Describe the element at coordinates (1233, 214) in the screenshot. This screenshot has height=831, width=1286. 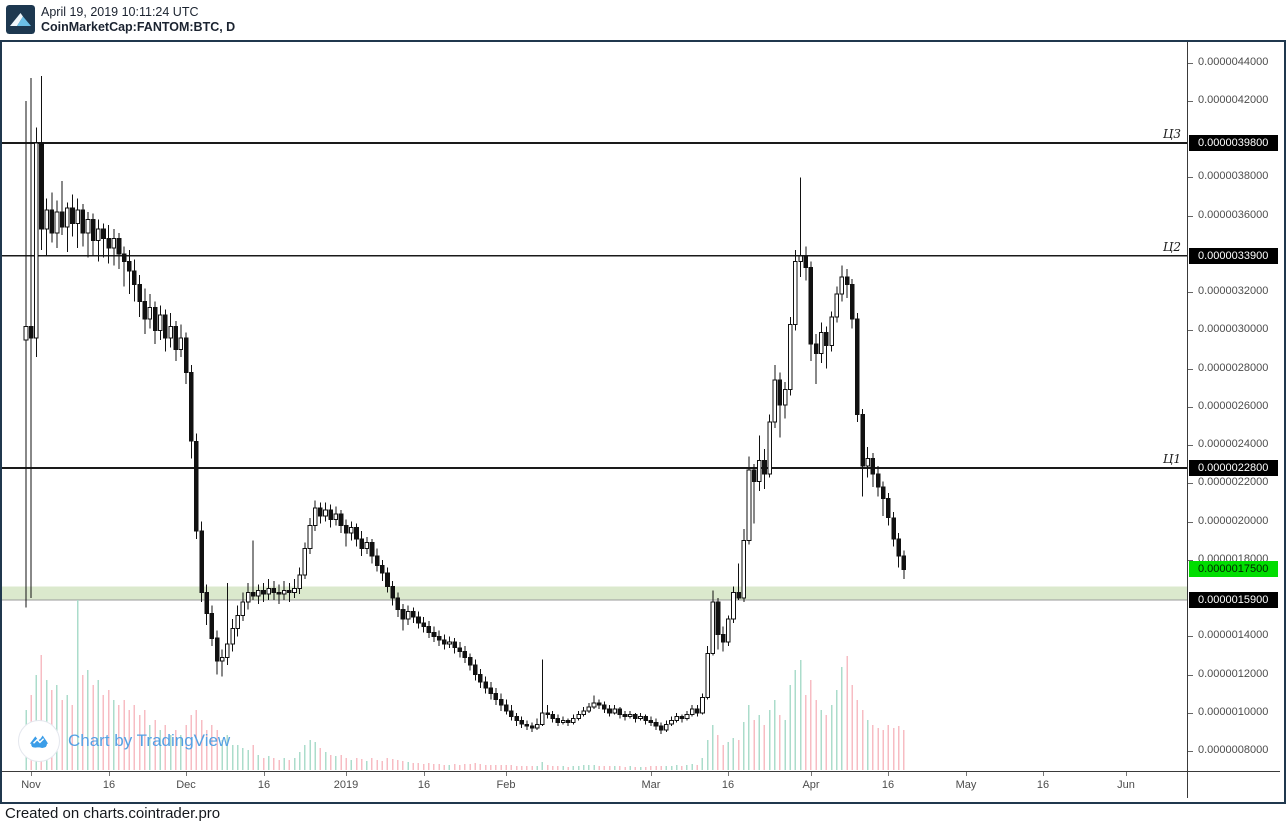
I see `price-tick-label: 0.0000036000` at that location.